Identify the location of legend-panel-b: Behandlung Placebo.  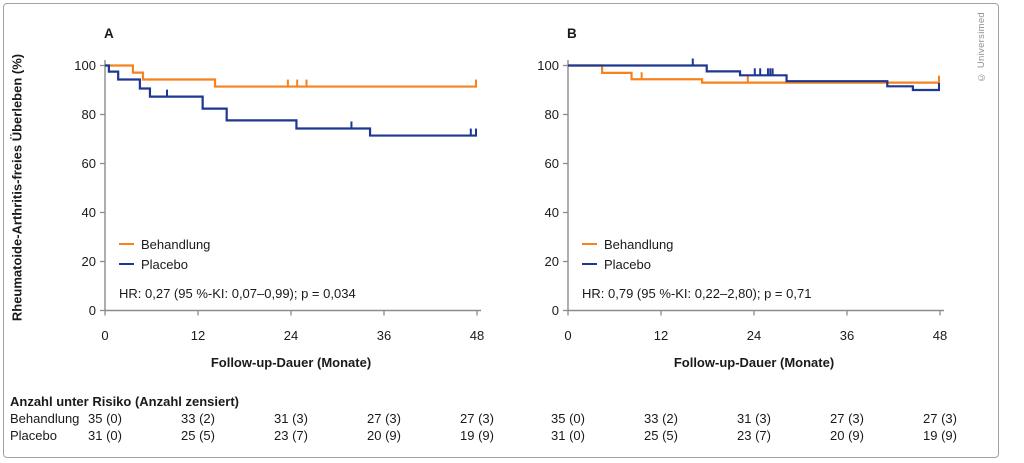
(627, 254).